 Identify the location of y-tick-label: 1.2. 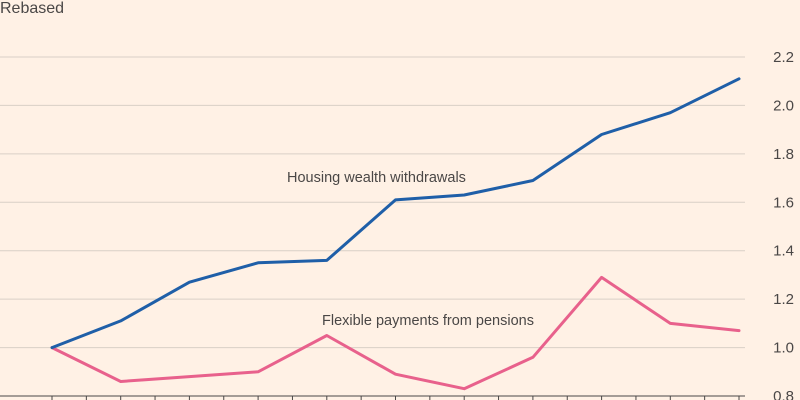
(783, 299).